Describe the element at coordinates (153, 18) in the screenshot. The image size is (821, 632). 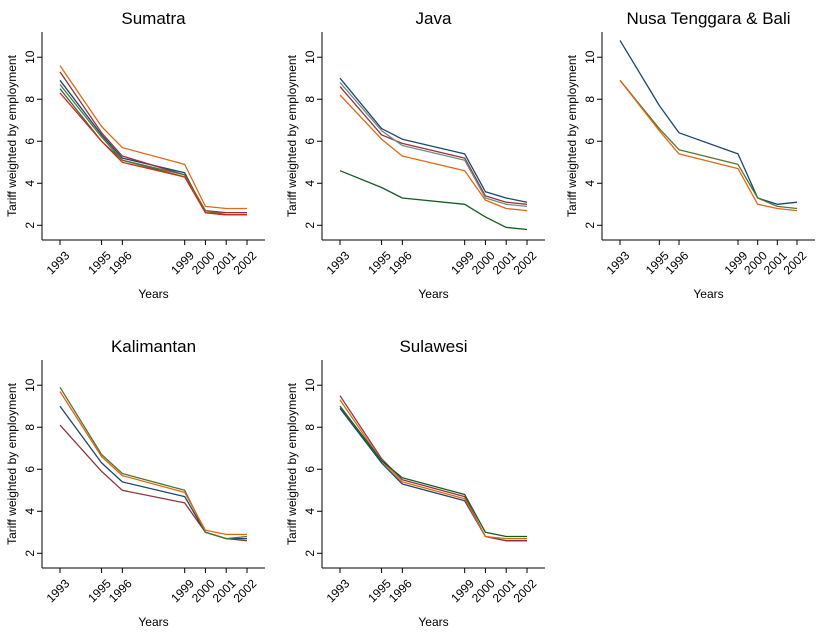
I see `panel-title: Sumatra` at that location.